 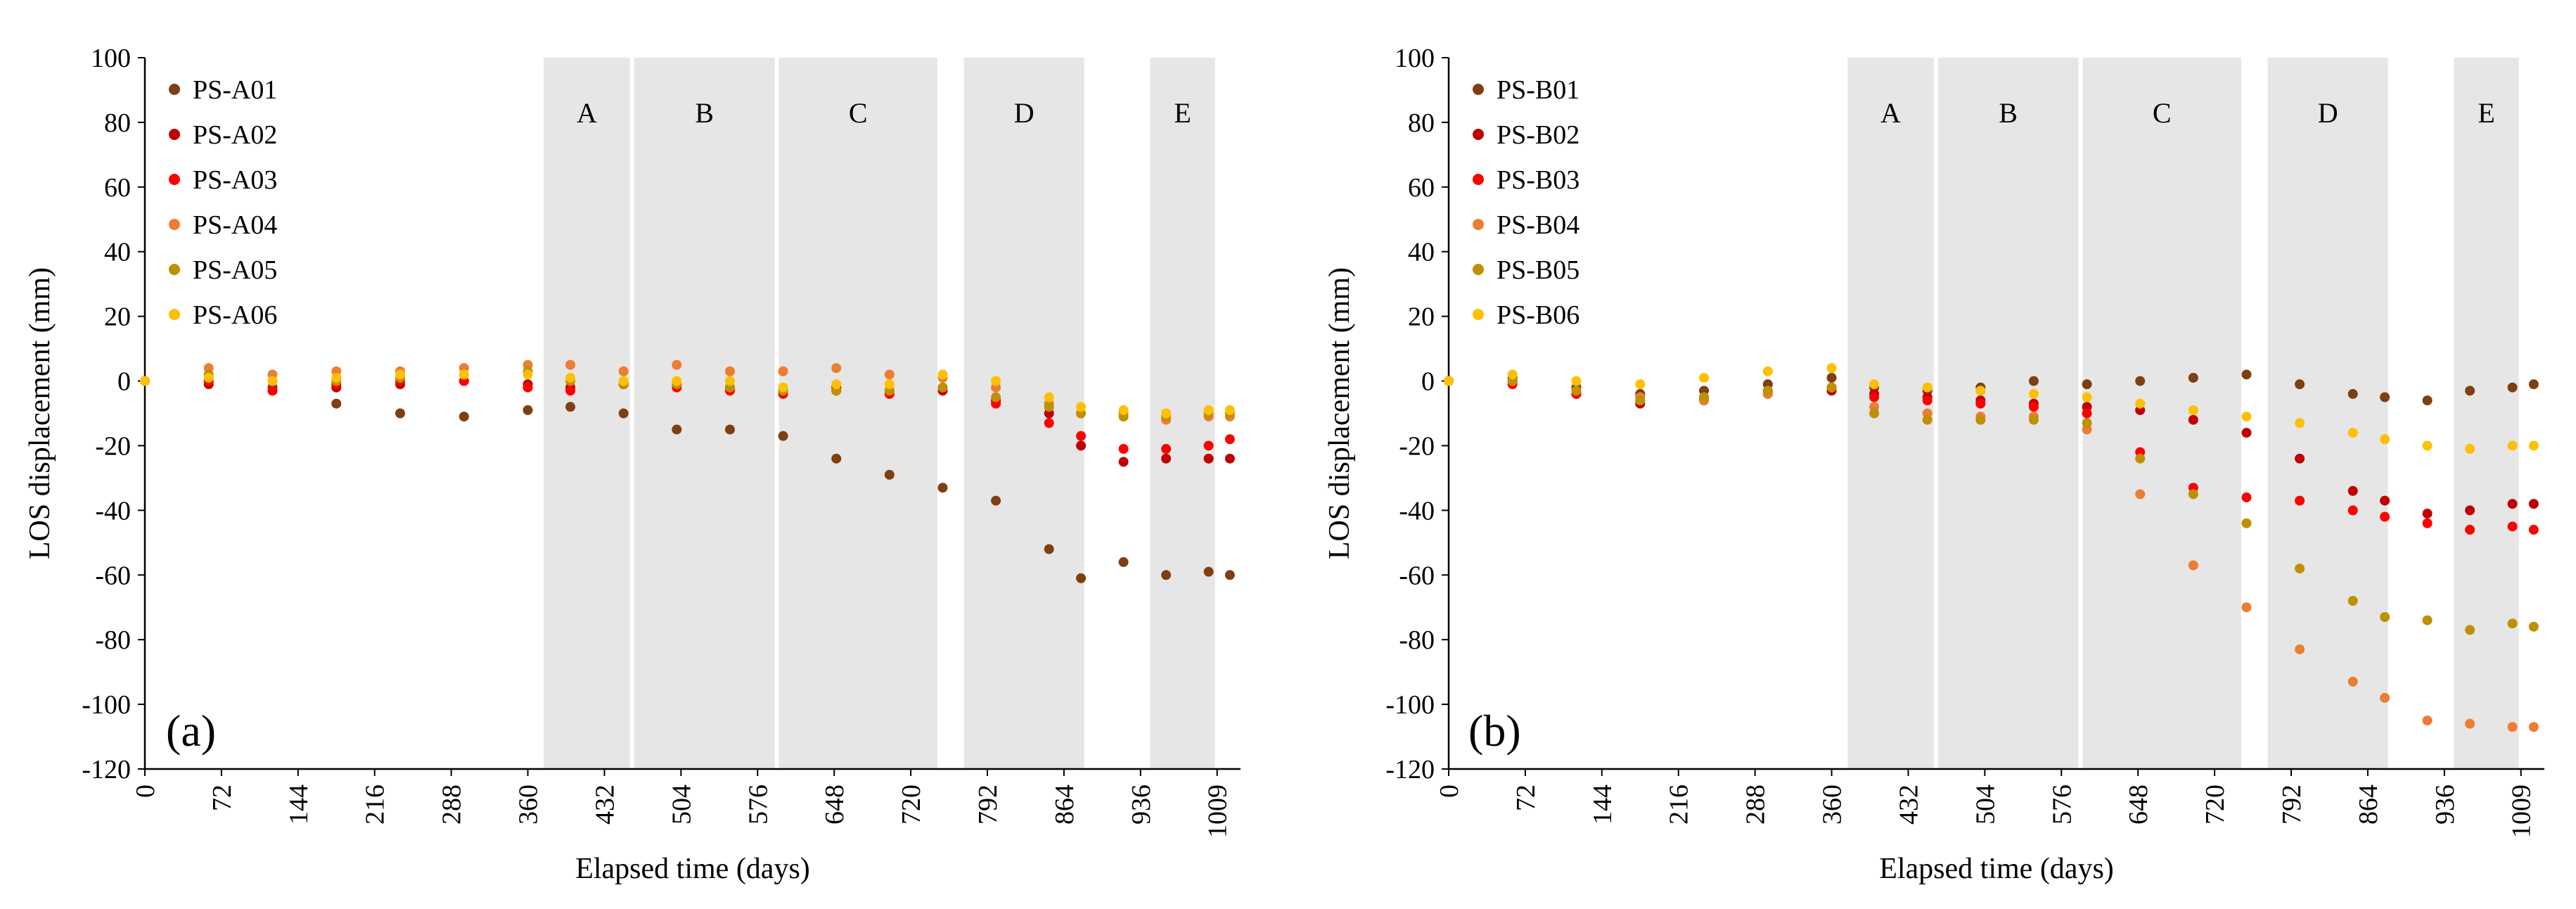 I want to click on legend-label: PS-B01, so click(x=1538, y=90).